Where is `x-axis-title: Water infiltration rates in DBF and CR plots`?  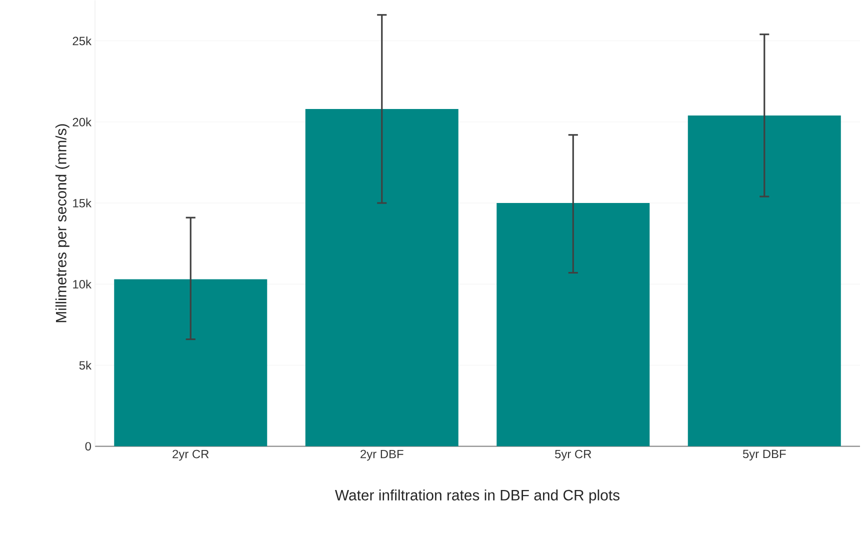 x-axis-title: Water infiltration rates in DBF and CR plots is located at coordinates (477, 496).